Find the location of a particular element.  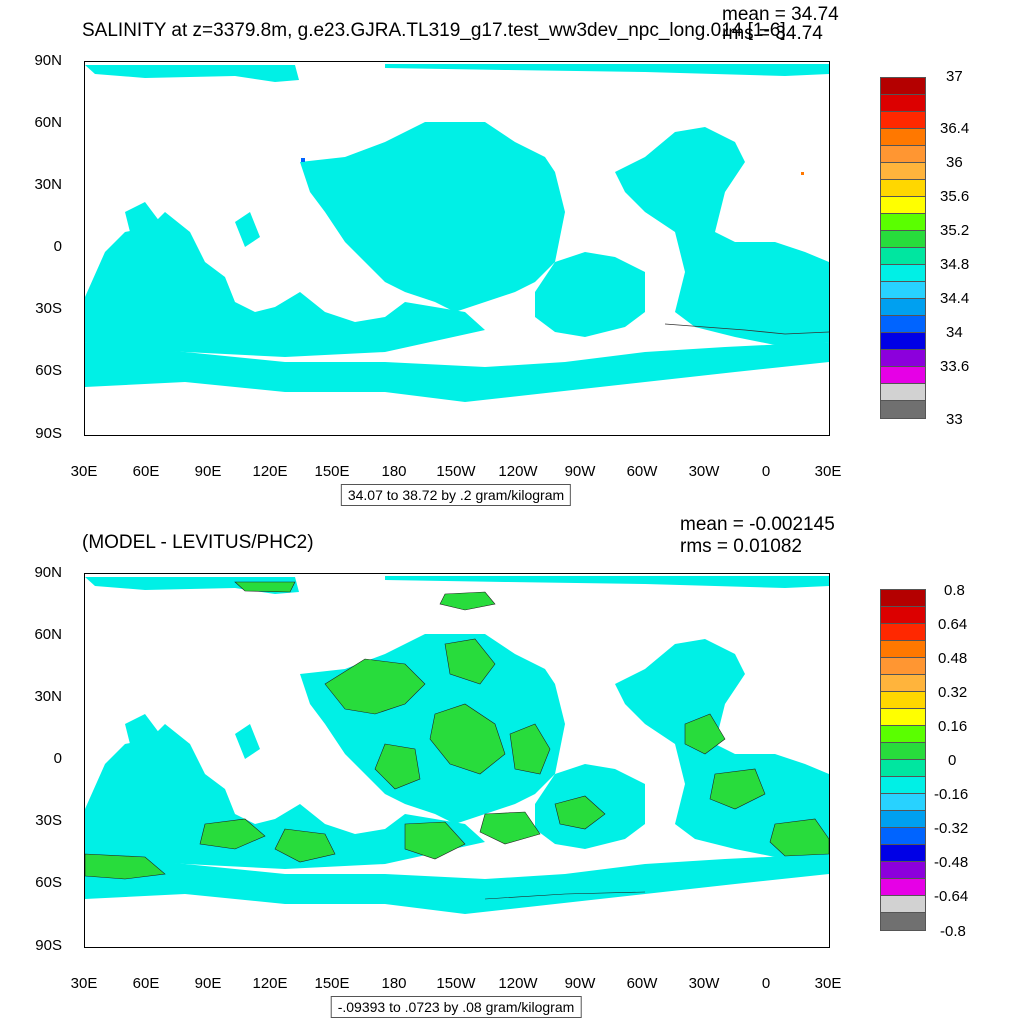

colorbar-label: -0.32 is located at coordinates (951, 828).